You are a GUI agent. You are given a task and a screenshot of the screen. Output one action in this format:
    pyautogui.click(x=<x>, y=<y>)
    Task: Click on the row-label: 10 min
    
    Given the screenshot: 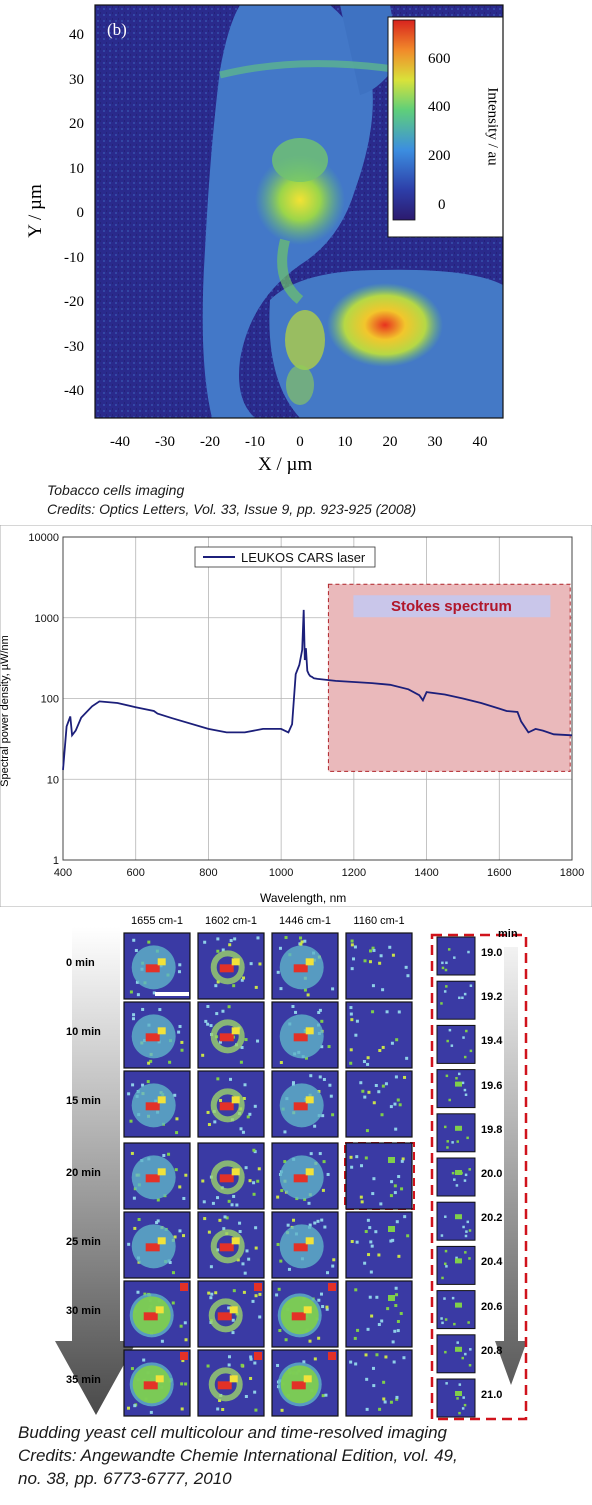 What is the action you would take?
    pyautogui.click(x=83, y=1032)
    